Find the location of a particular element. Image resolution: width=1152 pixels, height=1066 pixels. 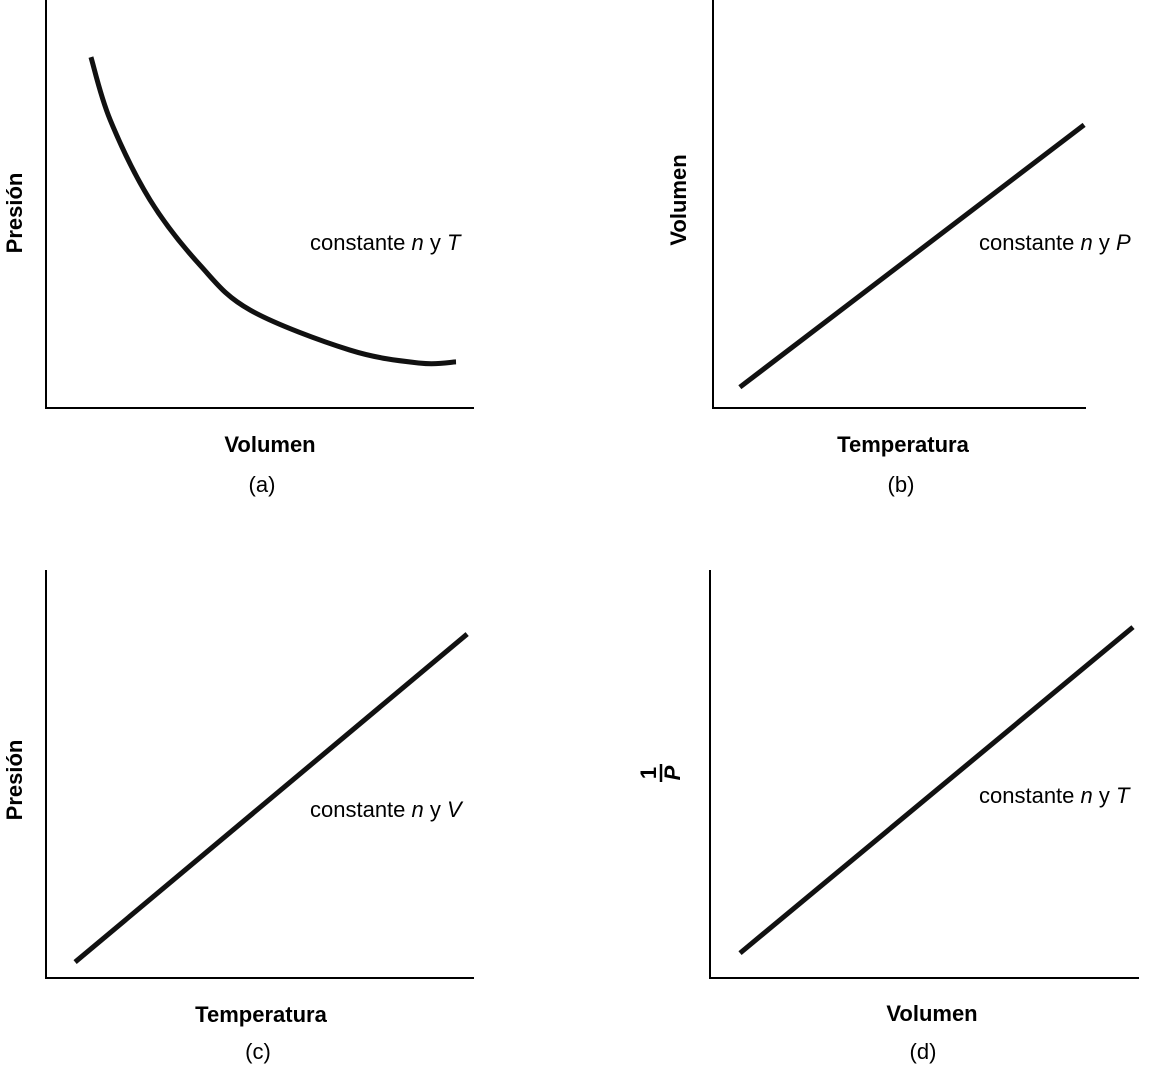

panel-label: (c) is located at coordinates (258, 1051).